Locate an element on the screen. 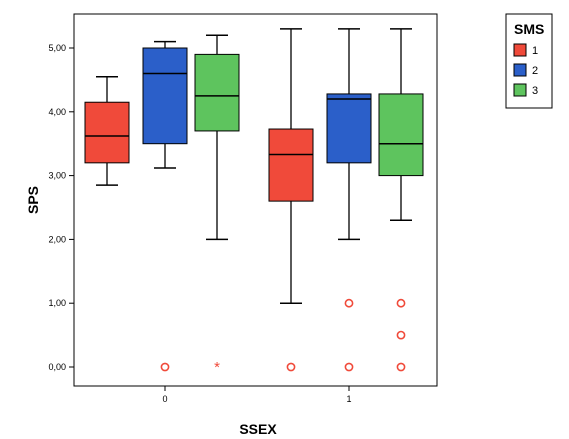 This screenshot has height=439, width=569. legend-items: 1 2 3 is located at coordinates (525, 70).